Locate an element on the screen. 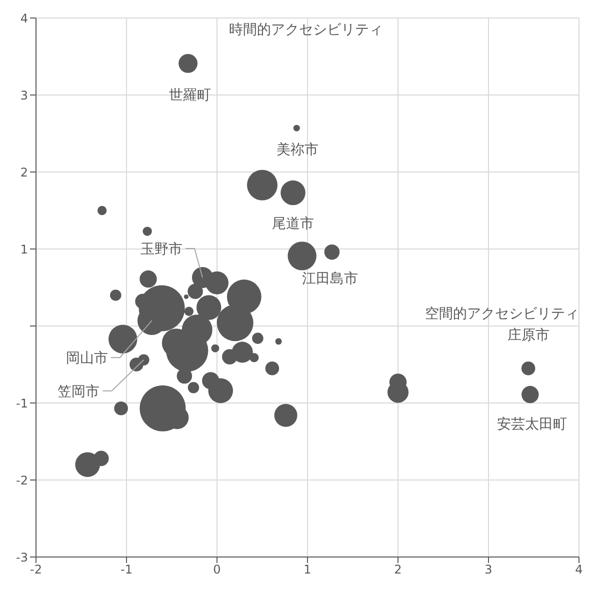 Image resolution: width=599 pixels, height=589 pixels. annotation: 尾道市 is located at coordinates (293, 224).